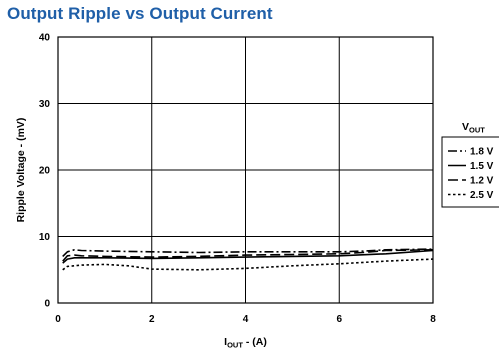  What do you see at coordinates (45, 38) in the screenshot?
I see `y-tick-label: 40` at bounding box center [45, 38].